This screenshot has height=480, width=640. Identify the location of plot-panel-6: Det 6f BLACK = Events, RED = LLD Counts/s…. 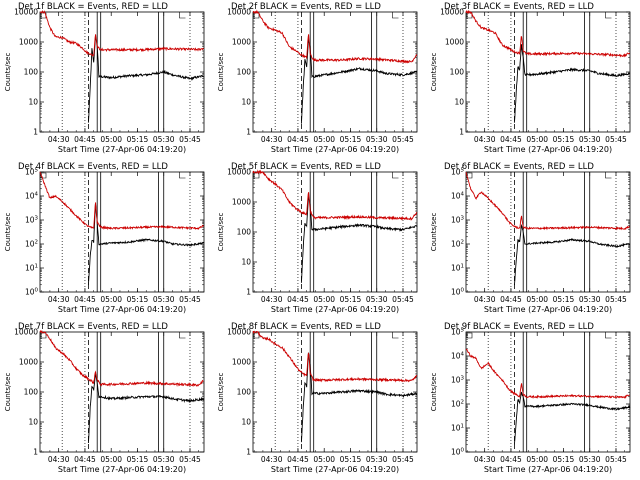
(532, 240).